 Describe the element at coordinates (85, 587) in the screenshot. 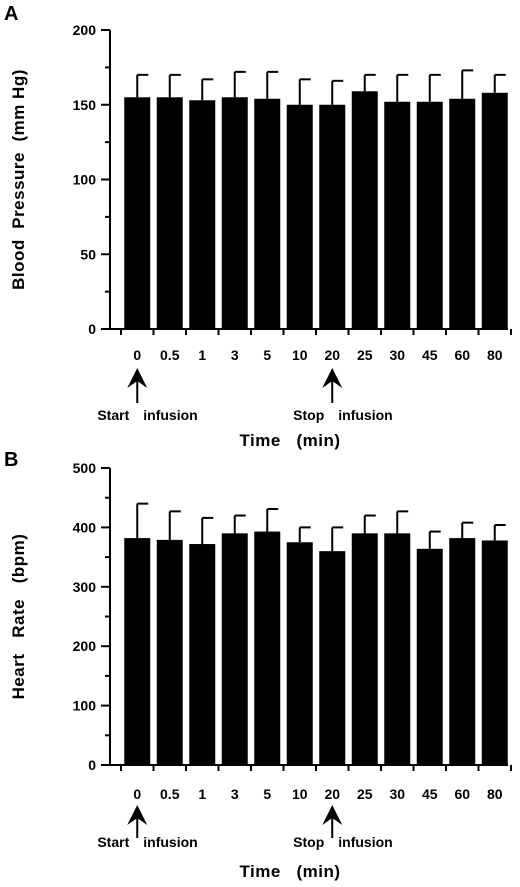

I see `y-tick-label: 300` at that location.